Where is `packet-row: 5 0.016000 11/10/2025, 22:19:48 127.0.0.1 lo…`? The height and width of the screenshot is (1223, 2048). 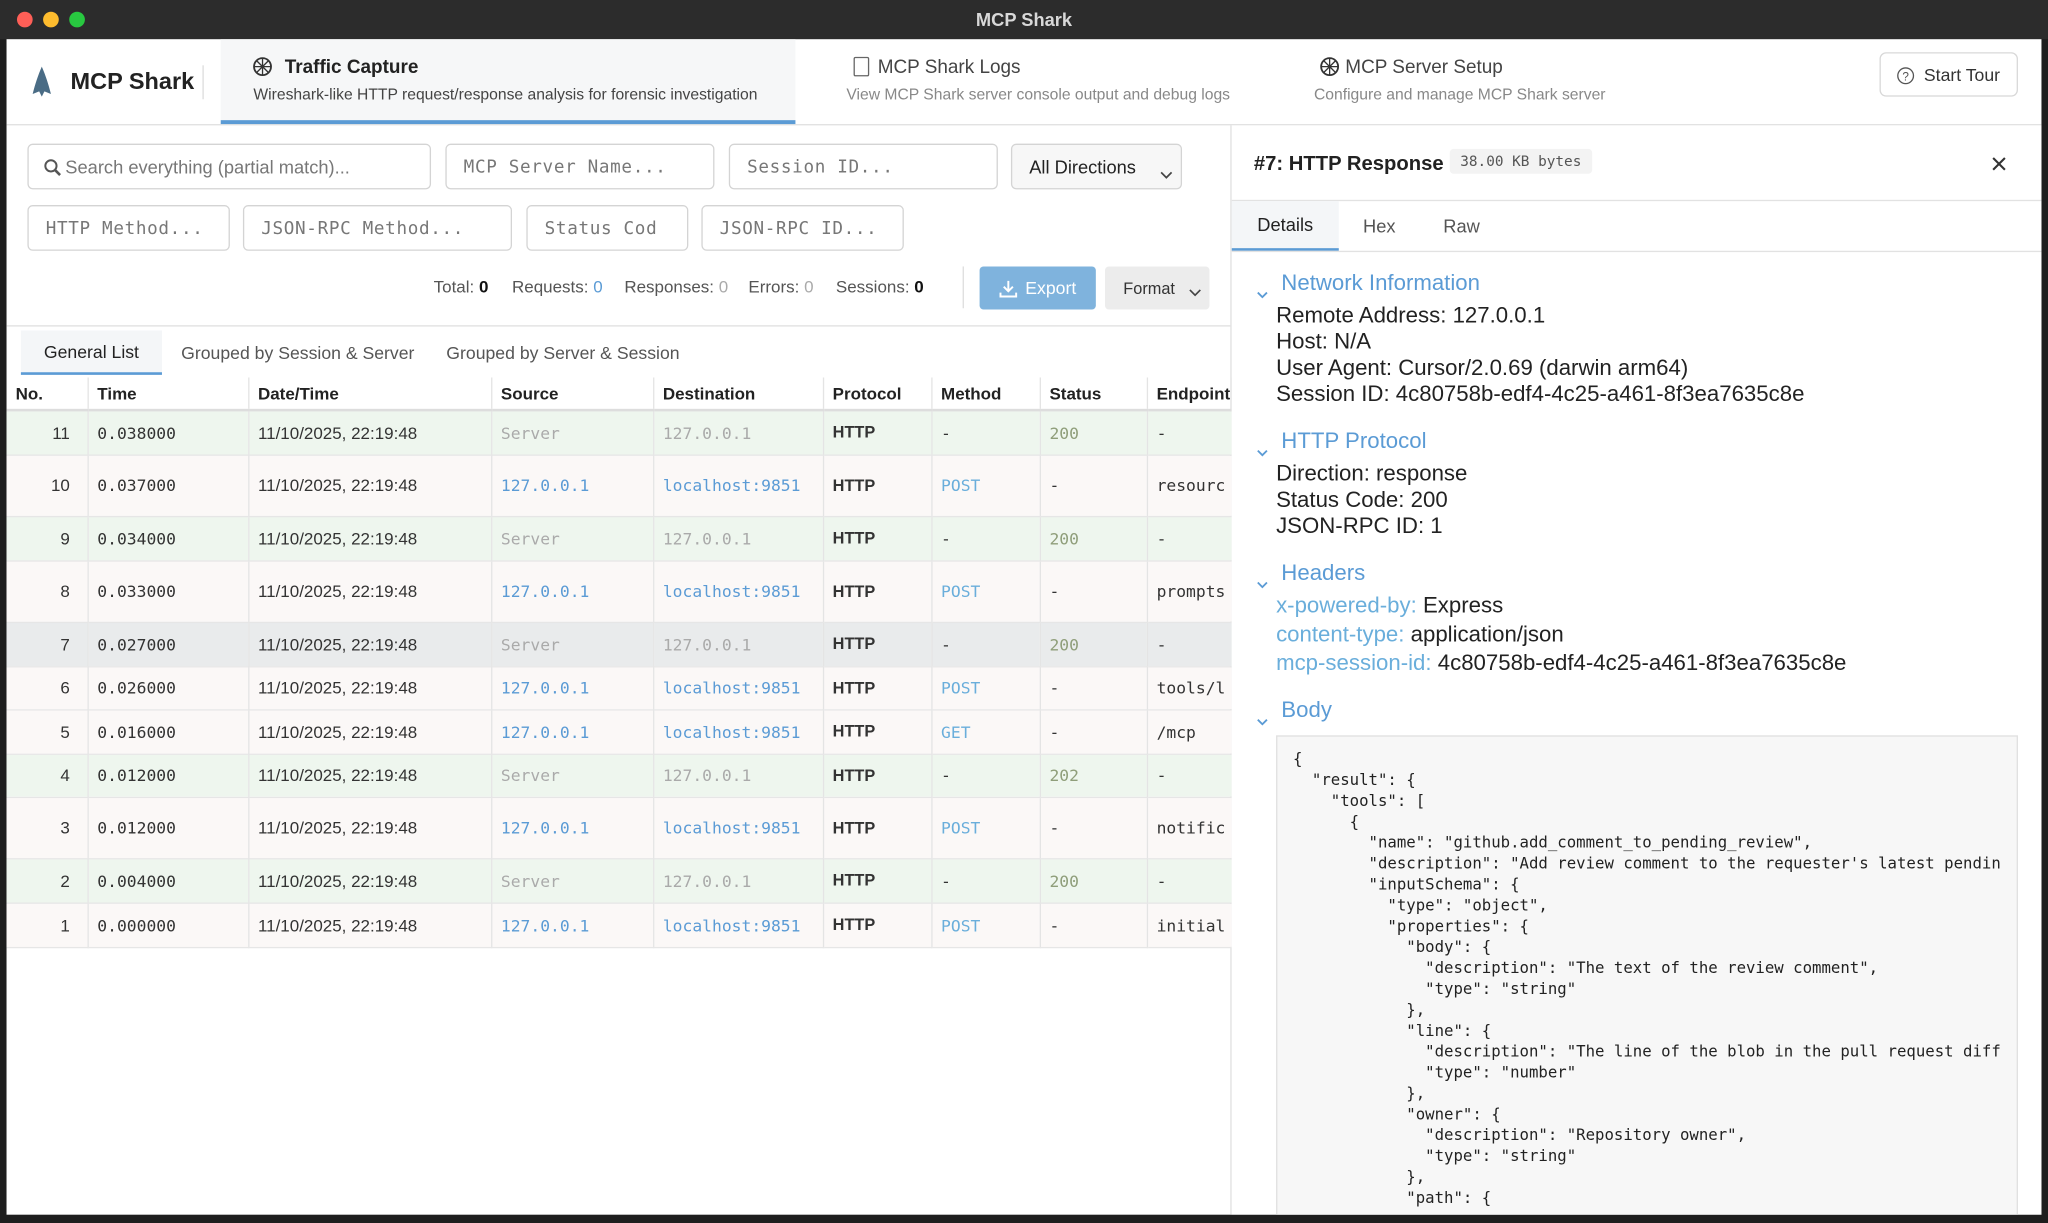
packet-row: 5 0.016000 11/10/2025, 22:19:48 127.0.0.1 lo… is located at coordinates (619, 732).